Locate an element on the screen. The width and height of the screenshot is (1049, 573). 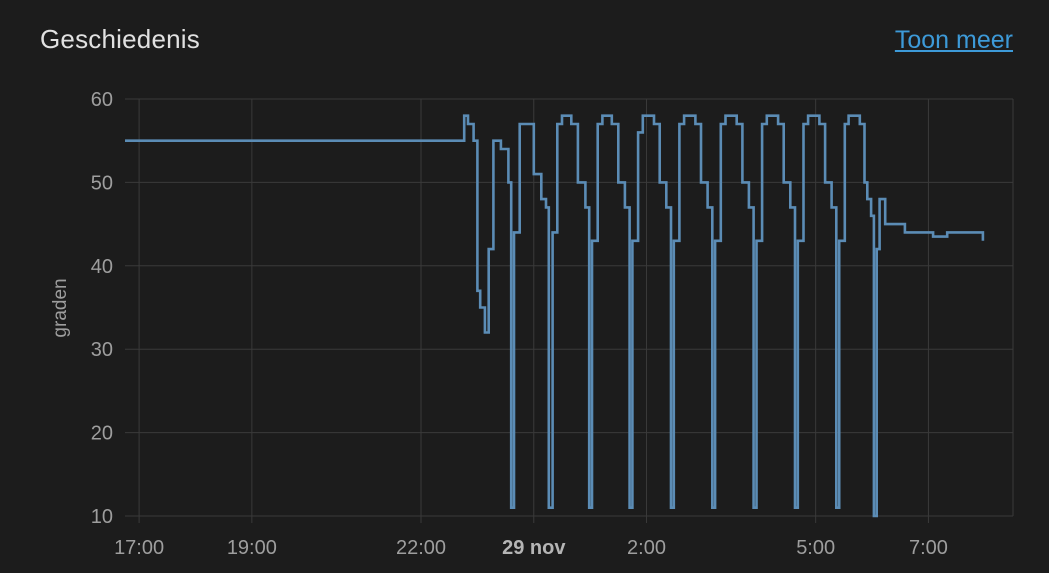
x-tick-label: 29 nov is located at coordinates (534, 548).